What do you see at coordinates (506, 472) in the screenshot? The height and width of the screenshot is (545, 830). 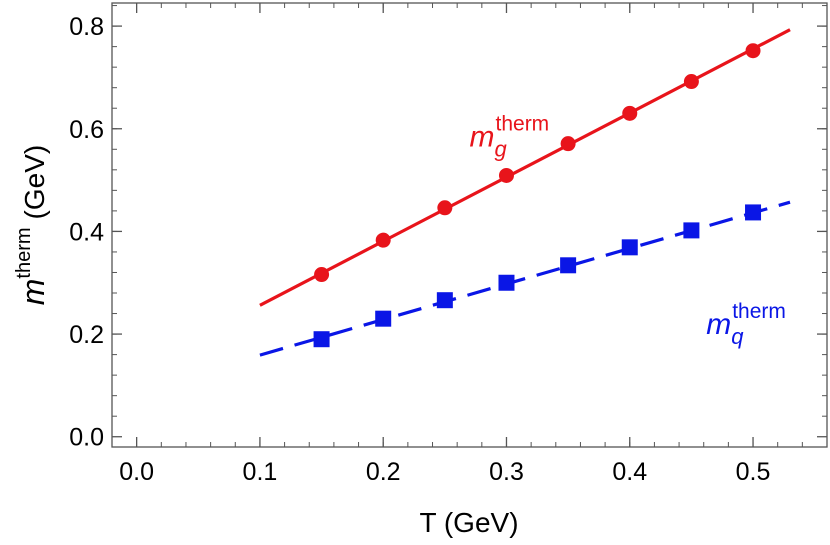 I see `x-tick-label: 0.3` at bounding box center [506, 472].